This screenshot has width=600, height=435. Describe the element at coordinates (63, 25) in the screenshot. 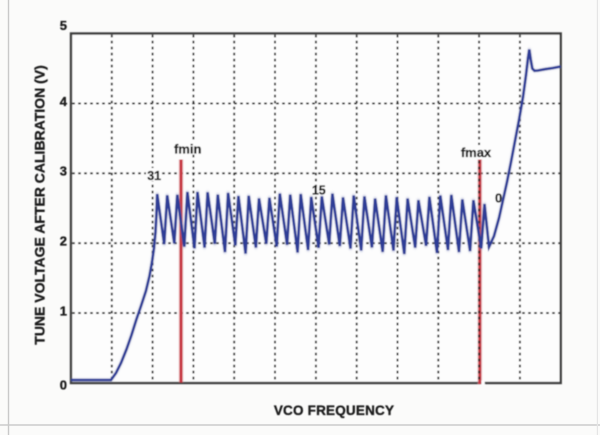

I see `svg-text: 5` at that location.